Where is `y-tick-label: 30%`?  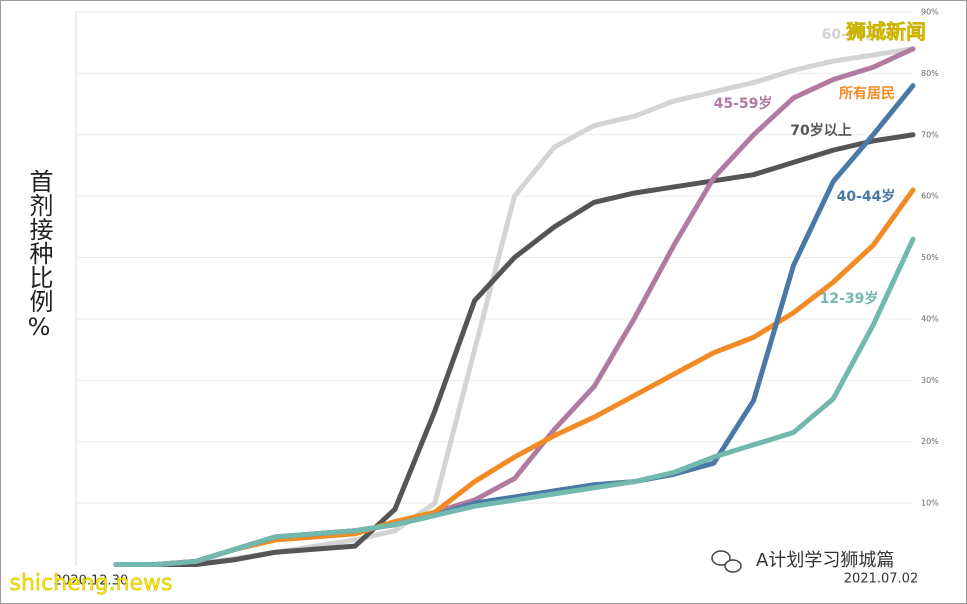
y-tick-label: 30% is located at coordinates (930, 380).